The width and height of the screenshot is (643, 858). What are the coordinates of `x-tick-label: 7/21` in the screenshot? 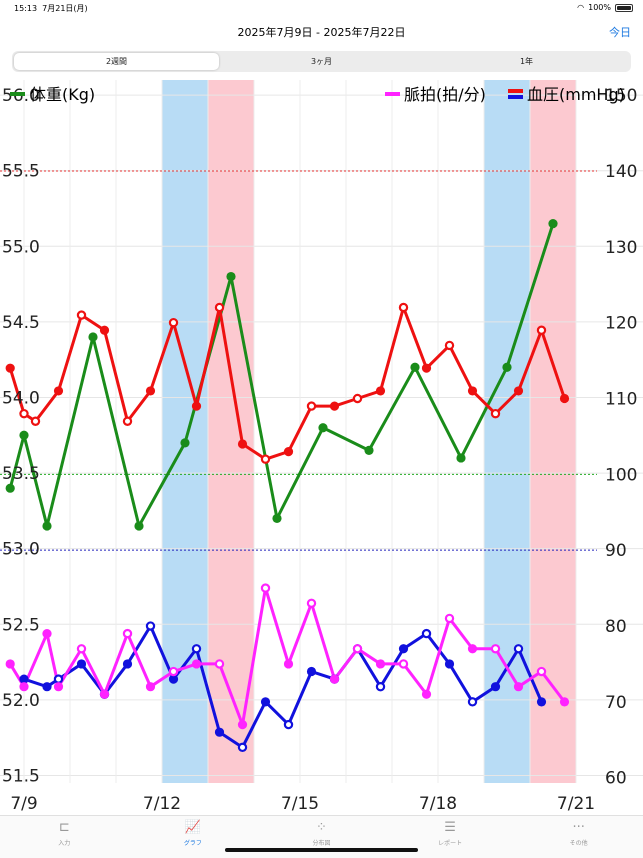 It's located at (576, 804).